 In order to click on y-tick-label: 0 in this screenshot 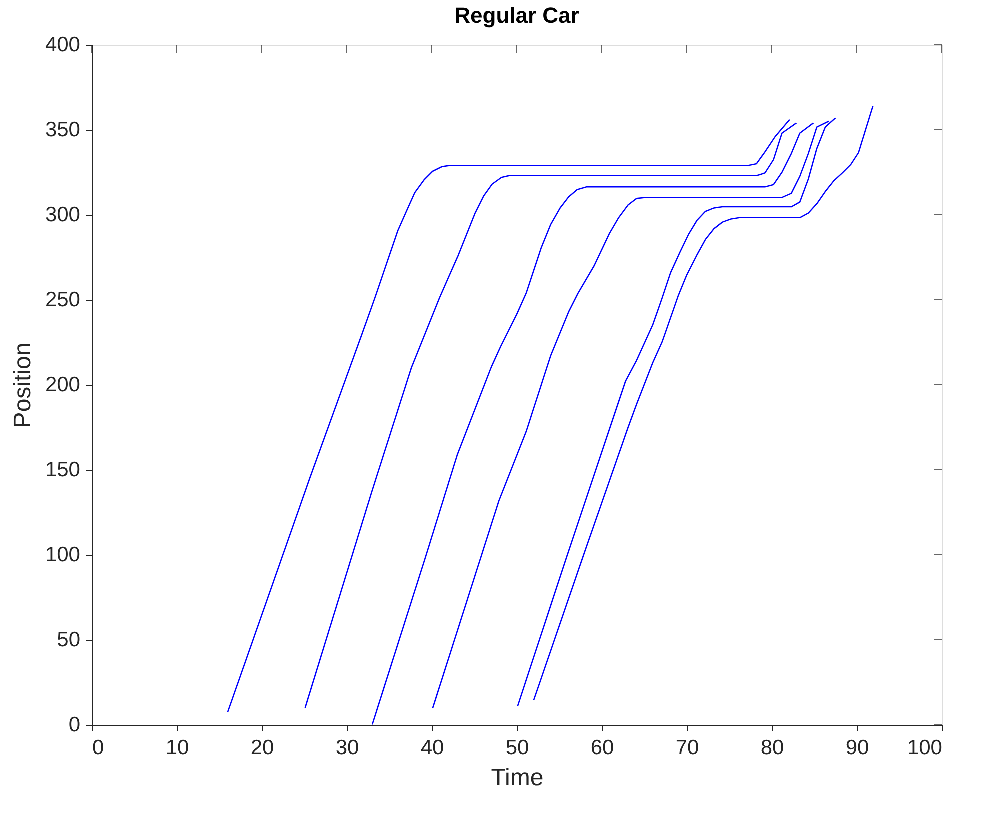, I will do `click(74, 725)`.